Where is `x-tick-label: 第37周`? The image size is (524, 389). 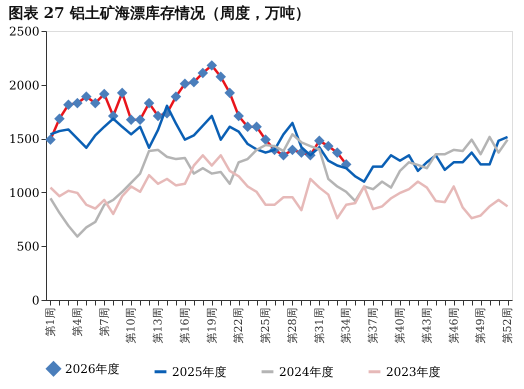
x-tick-label: 第37周 is located at coordinates (373, 326).